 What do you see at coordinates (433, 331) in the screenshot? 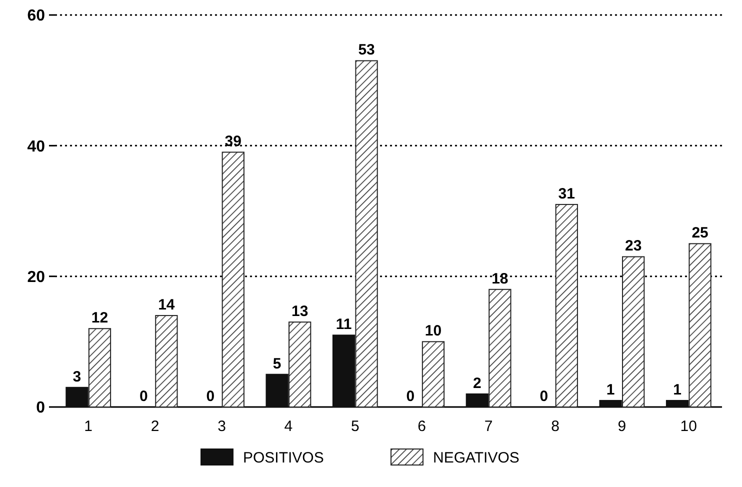
I see `data-label: 10` at bounding box center [433, 331].